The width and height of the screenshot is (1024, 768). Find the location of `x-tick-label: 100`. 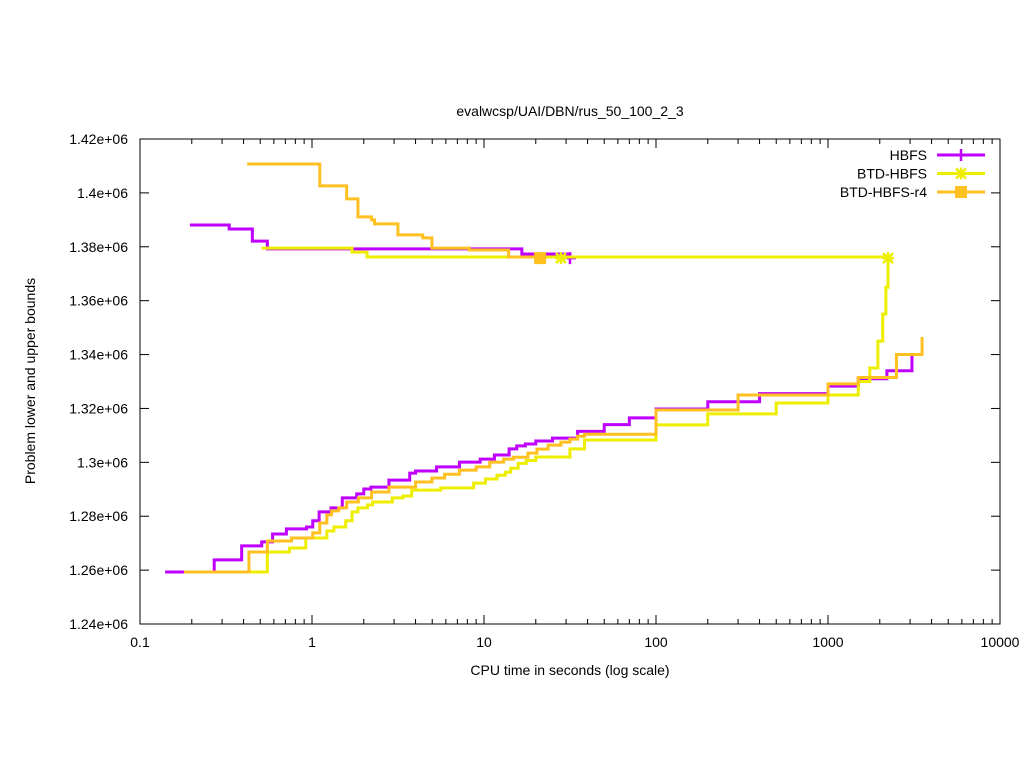

x-tick-label: 100 is located at coordinates (656, 642).